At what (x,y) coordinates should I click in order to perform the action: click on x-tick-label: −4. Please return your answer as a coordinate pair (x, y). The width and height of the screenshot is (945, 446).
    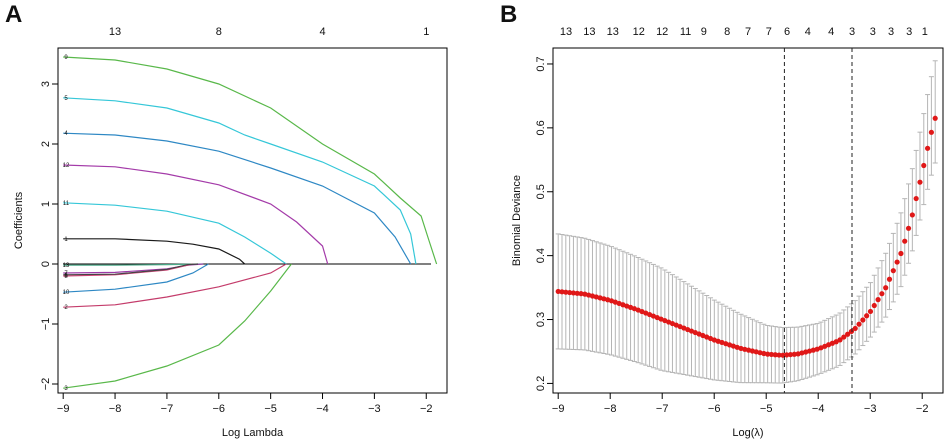
    Looking at the image, I should click on (322, 409).